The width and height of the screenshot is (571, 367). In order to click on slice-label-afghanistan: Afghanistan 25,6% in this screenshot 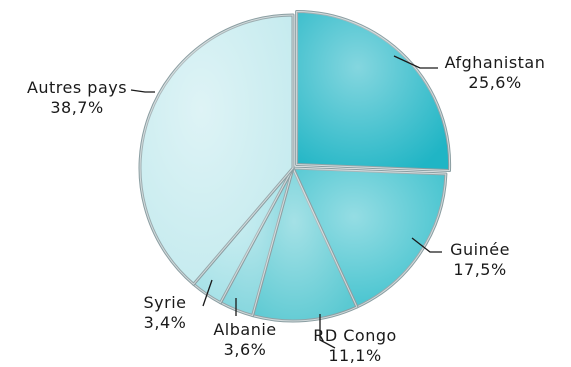, I will do `click(495, 73)`.